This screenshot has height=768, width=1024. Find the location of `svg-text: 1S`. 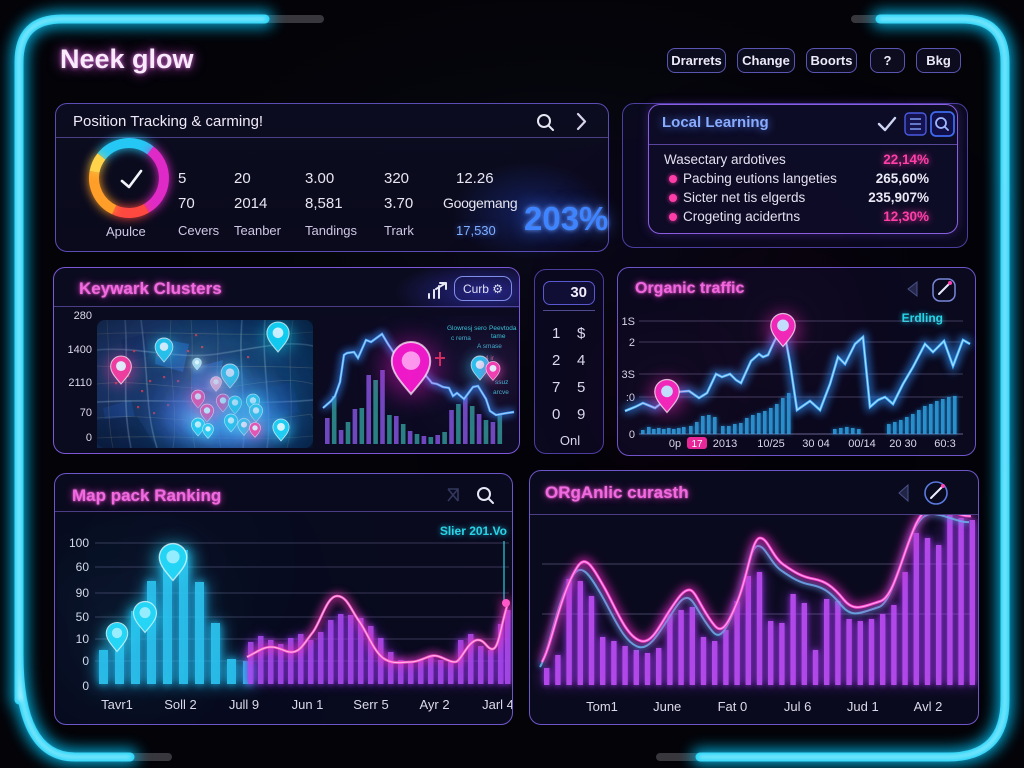

svg-text: 1S is located at coordinates (628, 322).